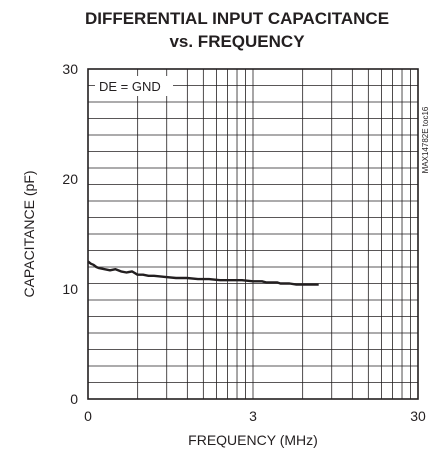 This screenshot has width=434, height=458. I want to click on x-tick-label: 3, so click(253, 416).